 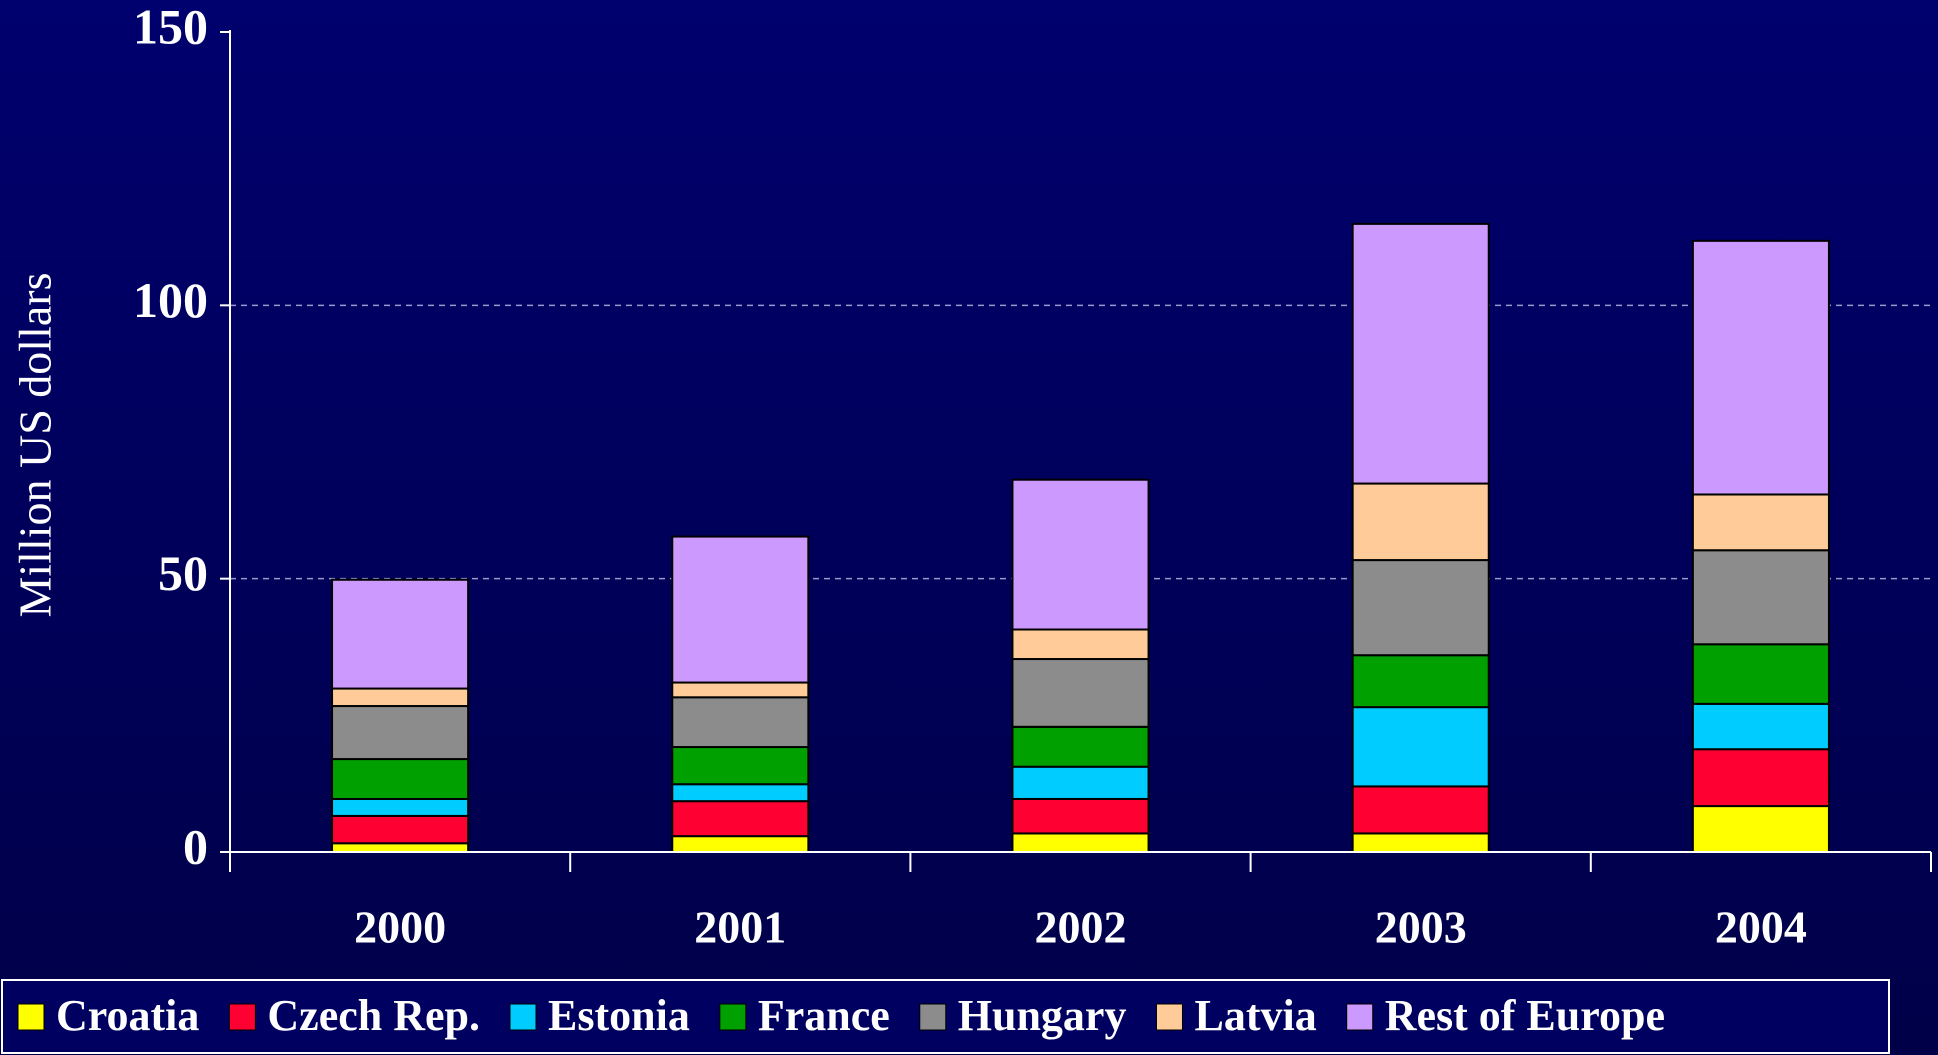 I want to click on legend-label: Hungary, so click(x=1042, y=1015).